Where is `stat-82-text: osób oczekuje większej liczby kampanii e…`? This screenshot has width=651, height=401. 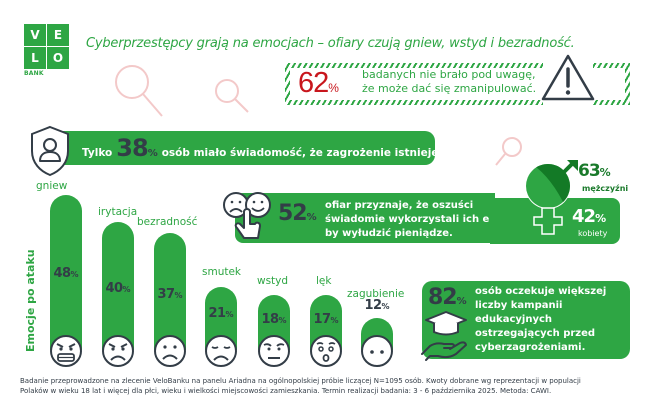
stat-82-text: osób oczekuje większej liczby kampanii e… is located at coordinates (541, 319).